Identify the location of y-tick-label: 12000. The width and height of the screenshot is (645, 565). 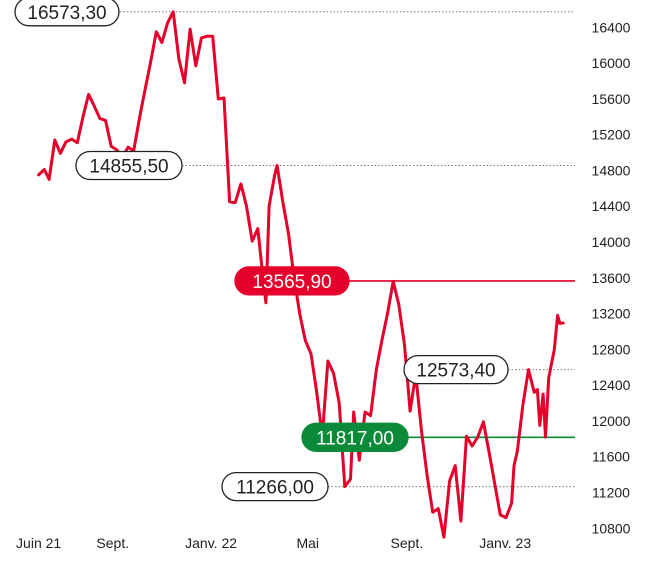
(611, 421).